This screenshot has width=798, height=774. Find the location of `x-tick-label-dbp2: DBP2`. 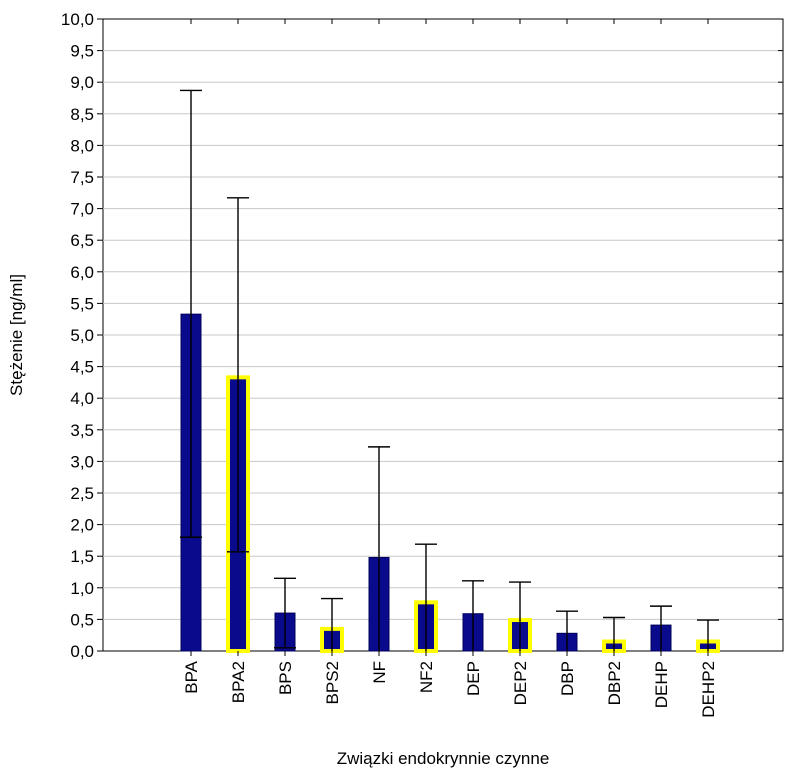

x-tick-label-dbp2: DBP2 is located at coordinates (614, 683).